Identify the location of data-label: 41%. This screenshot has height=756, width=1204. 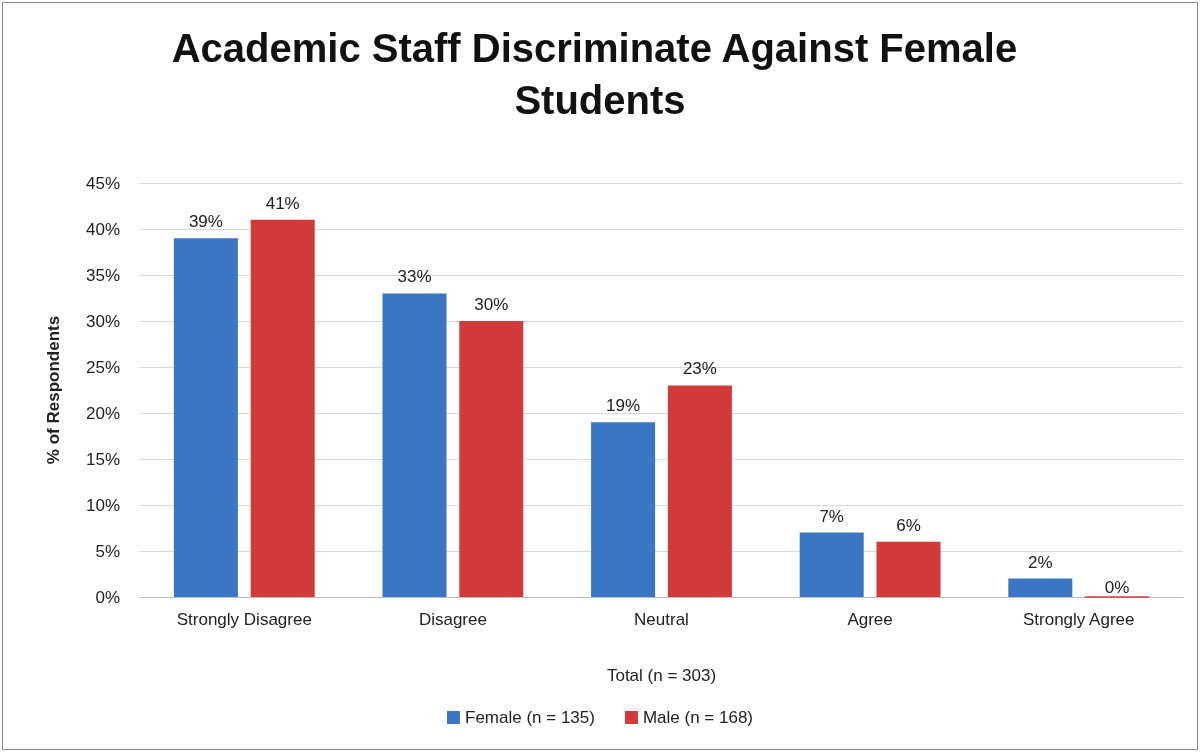
(282, 203).